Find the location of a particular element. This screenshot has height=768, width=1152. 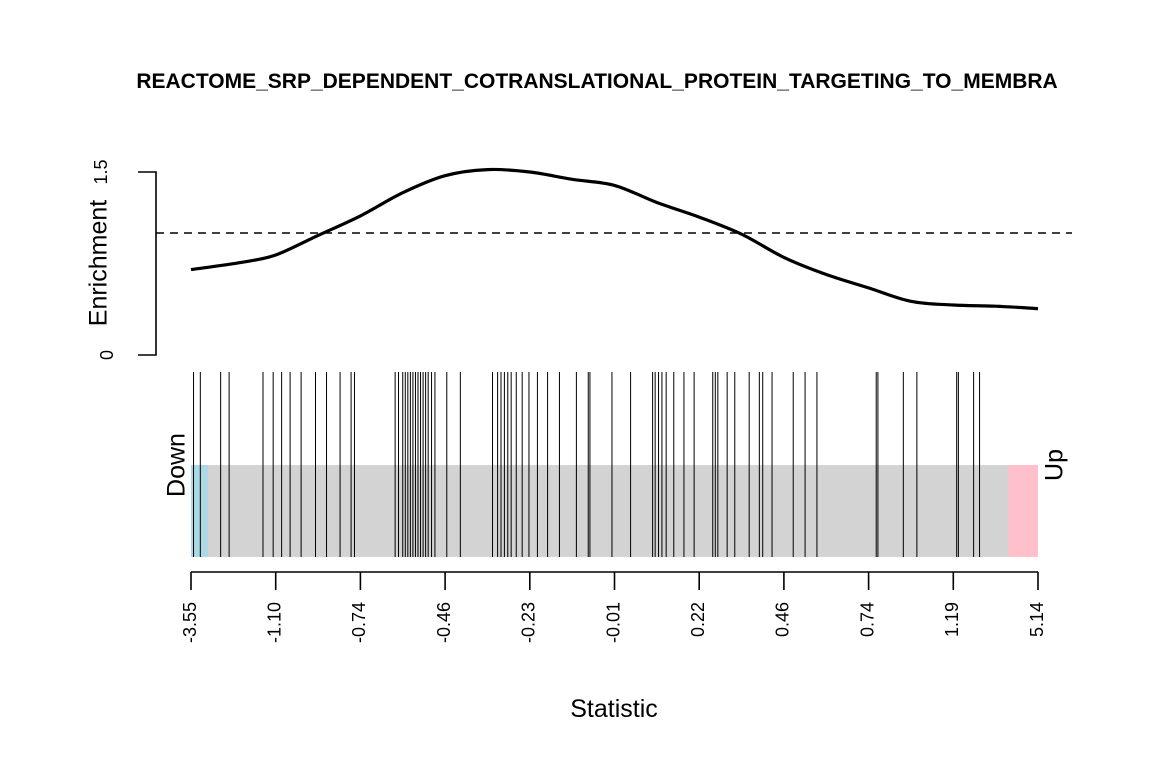

y-tick-label-0: 0 is located at coordinates (107, 355).